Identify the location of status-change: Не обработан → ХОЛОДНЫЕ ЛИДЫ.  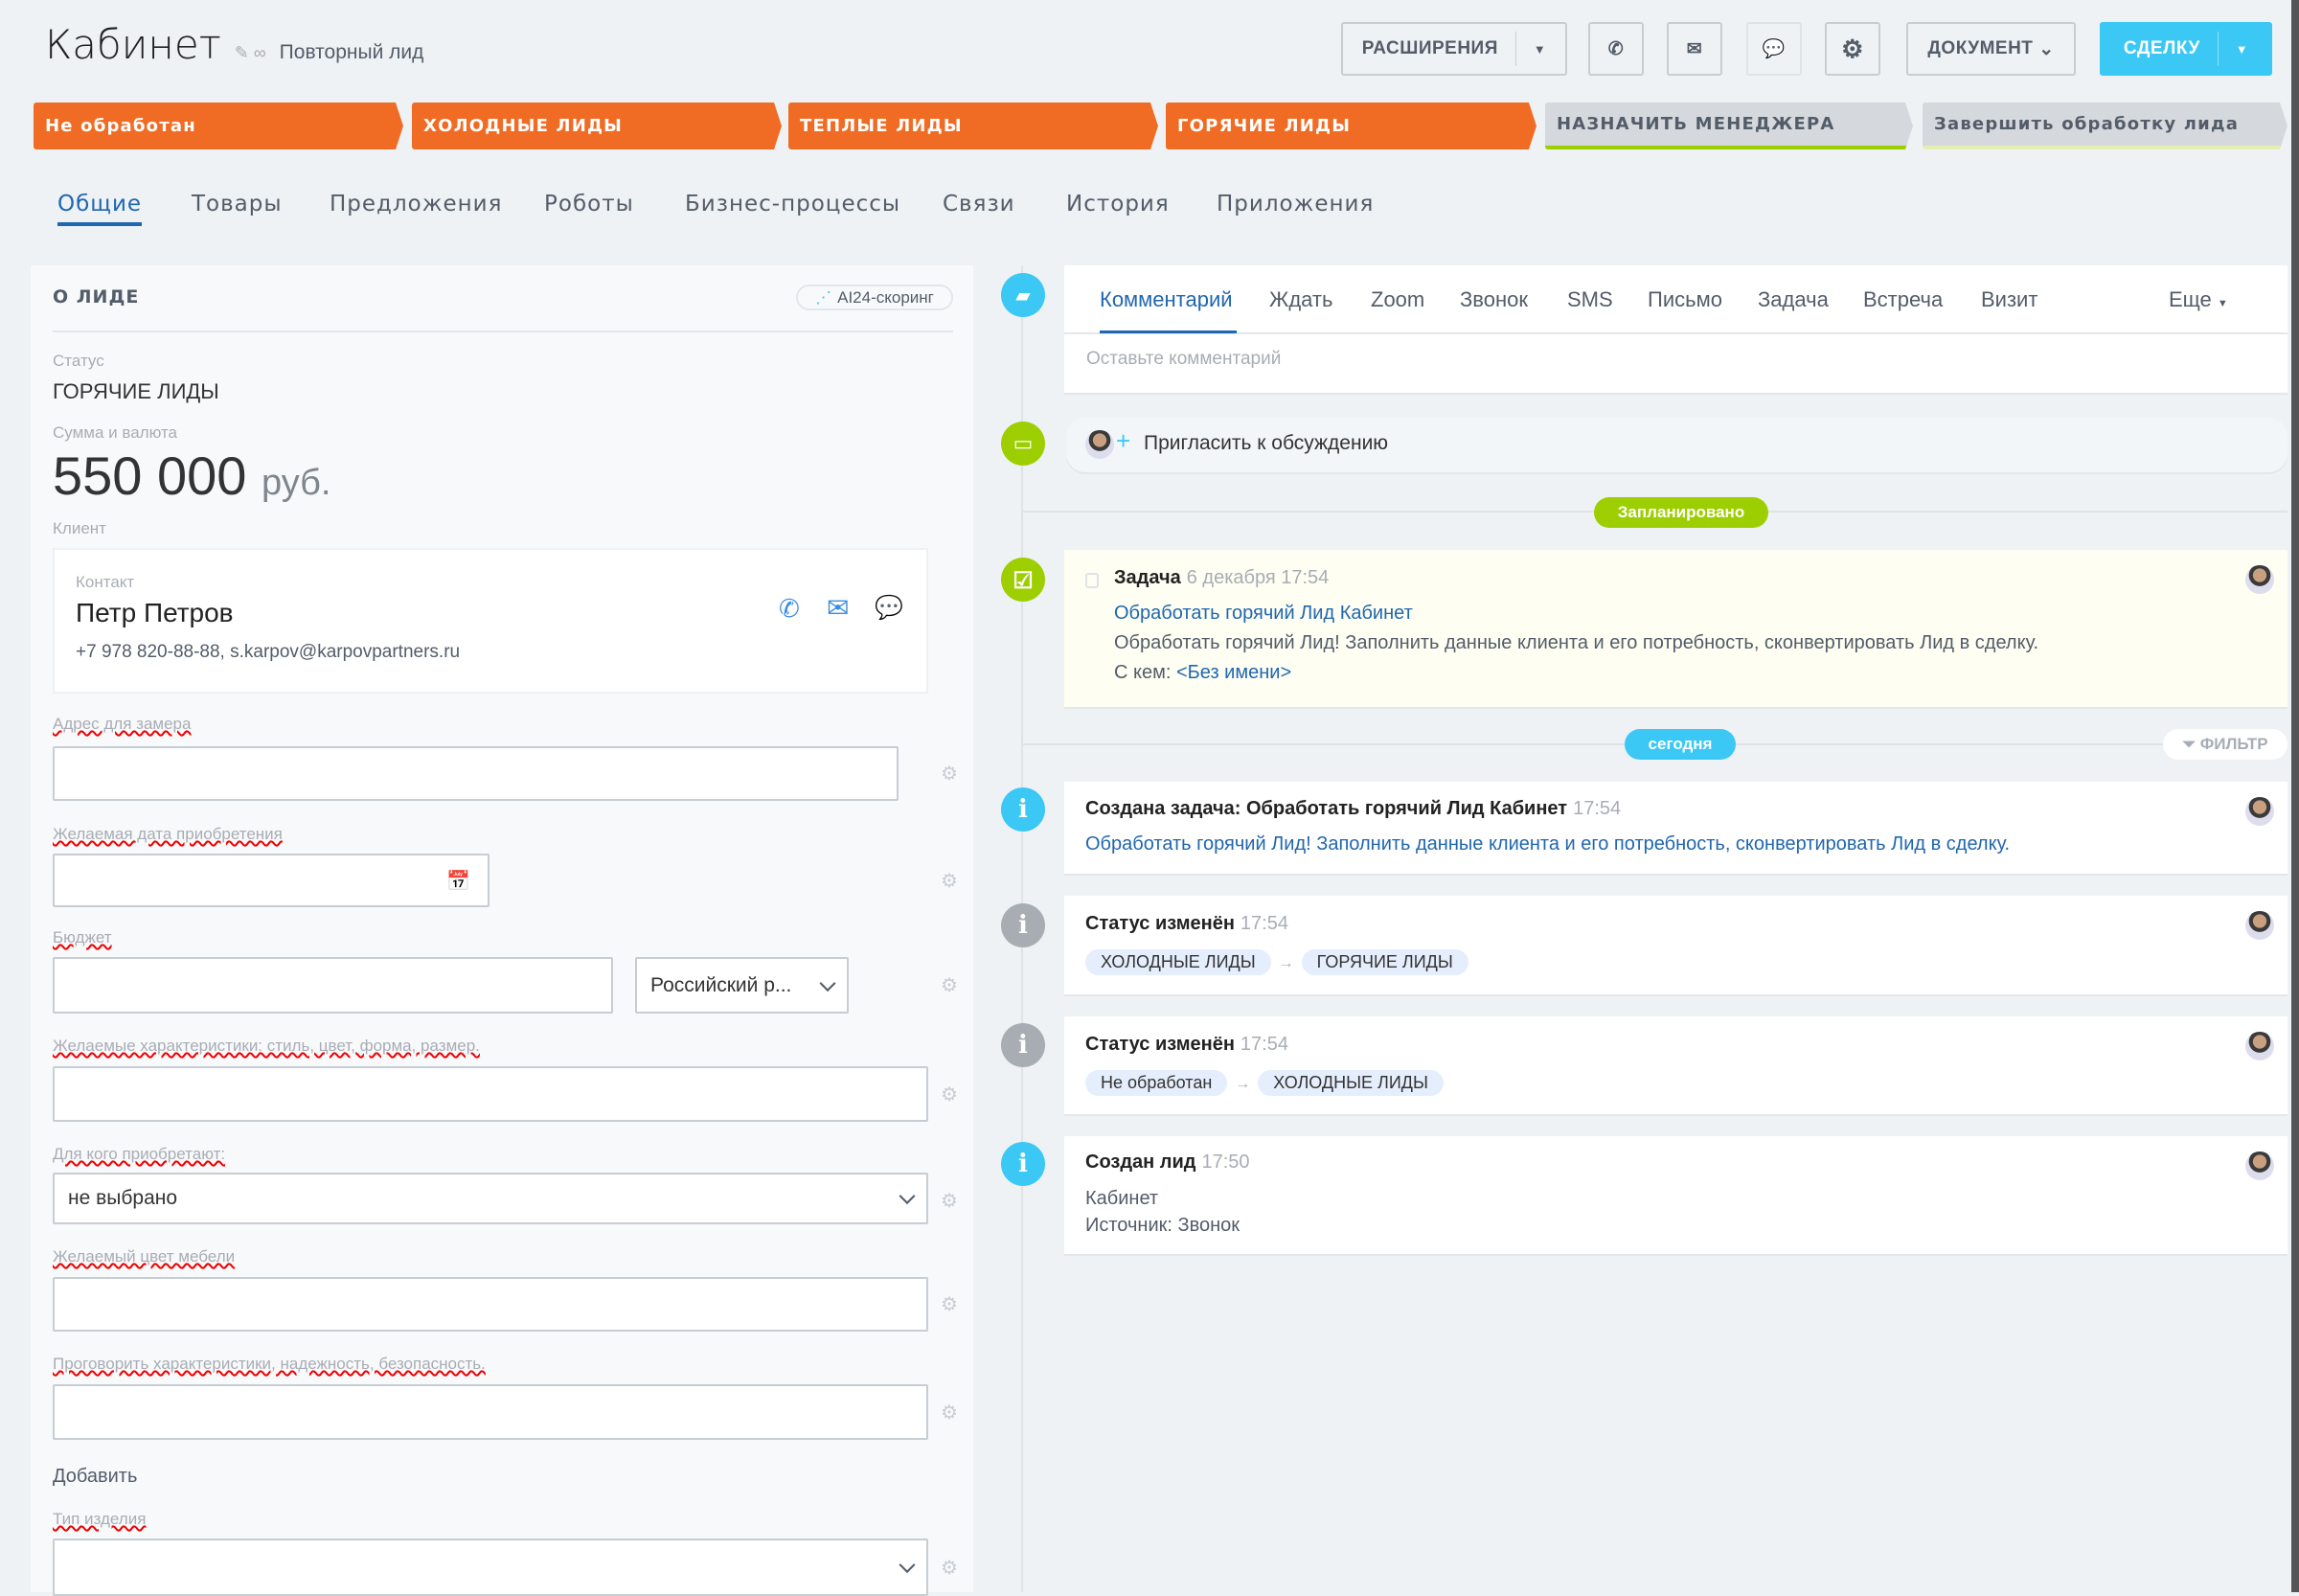
(1268, 1083).